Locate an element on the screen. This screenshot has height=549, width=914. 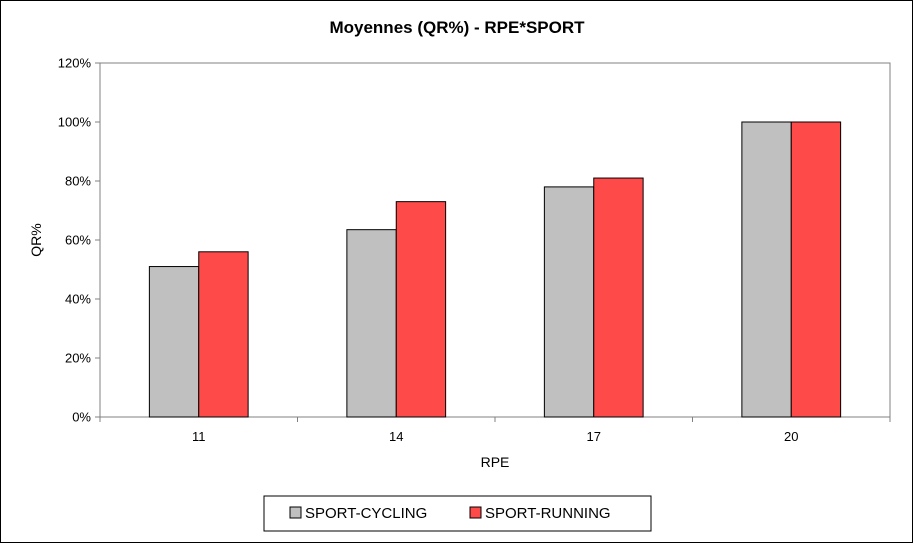
legend-box is located at coordinates (457, 513).